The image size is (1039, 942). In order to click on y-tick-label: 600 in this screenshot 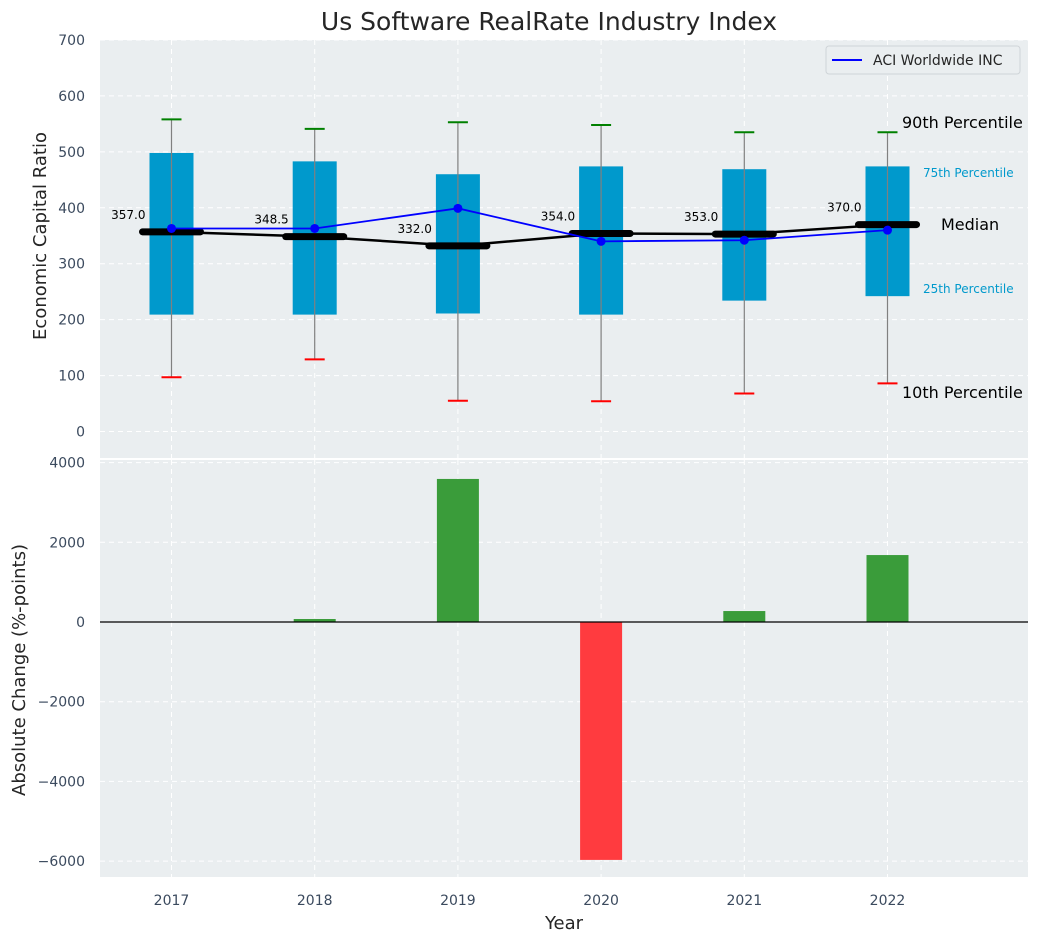, I will do `click(71, 97)`.